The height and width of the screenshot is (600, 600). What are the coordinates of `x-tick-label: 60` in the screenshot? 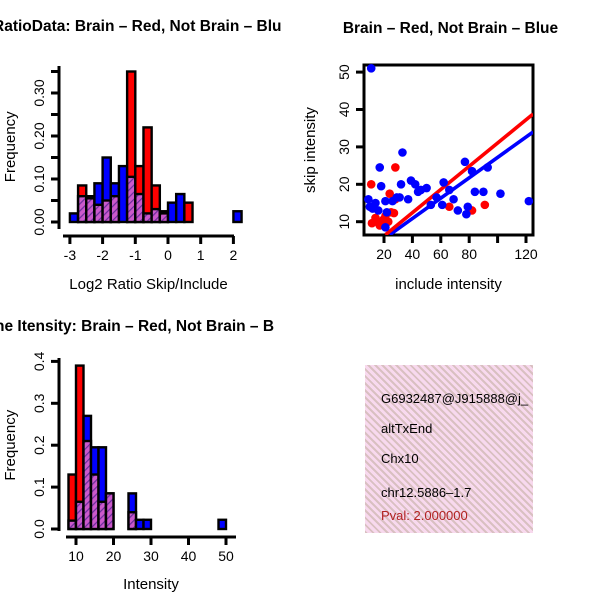 It's located at (441, 254).